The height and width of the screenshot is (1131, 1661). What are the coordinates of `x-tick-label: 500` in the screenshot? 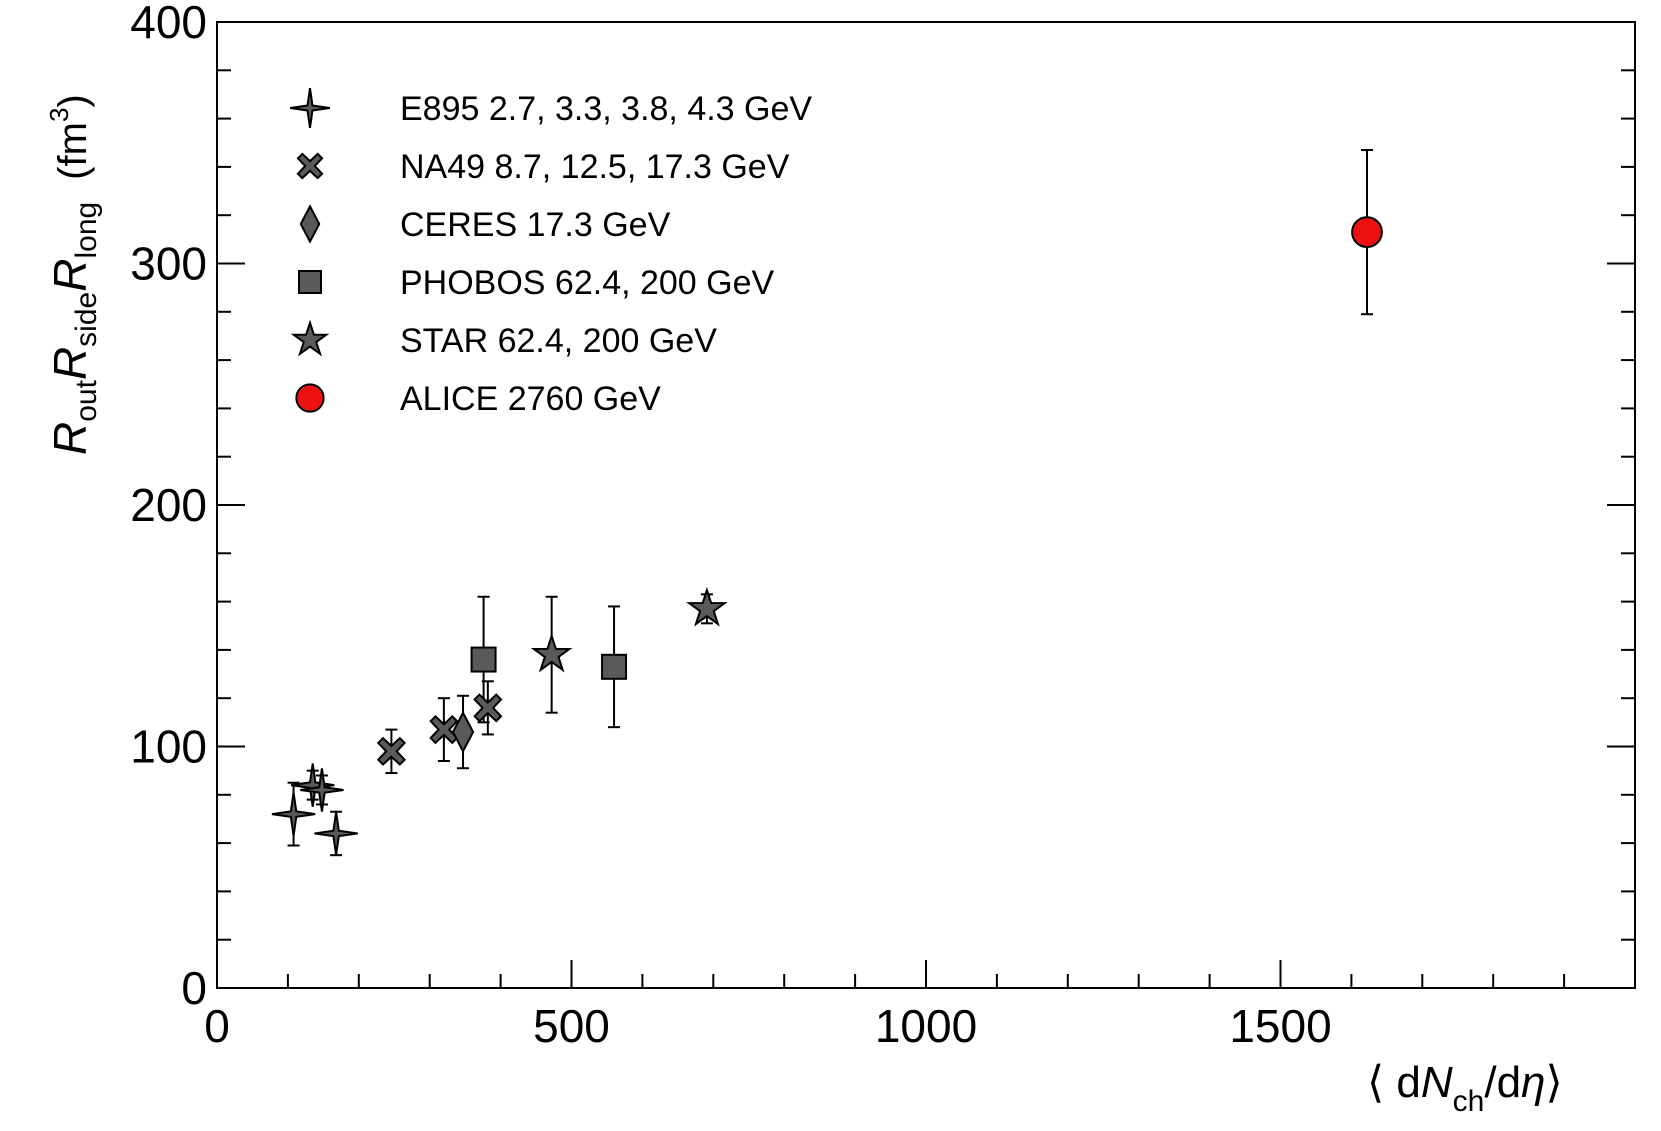 It's located at (571, 1026).